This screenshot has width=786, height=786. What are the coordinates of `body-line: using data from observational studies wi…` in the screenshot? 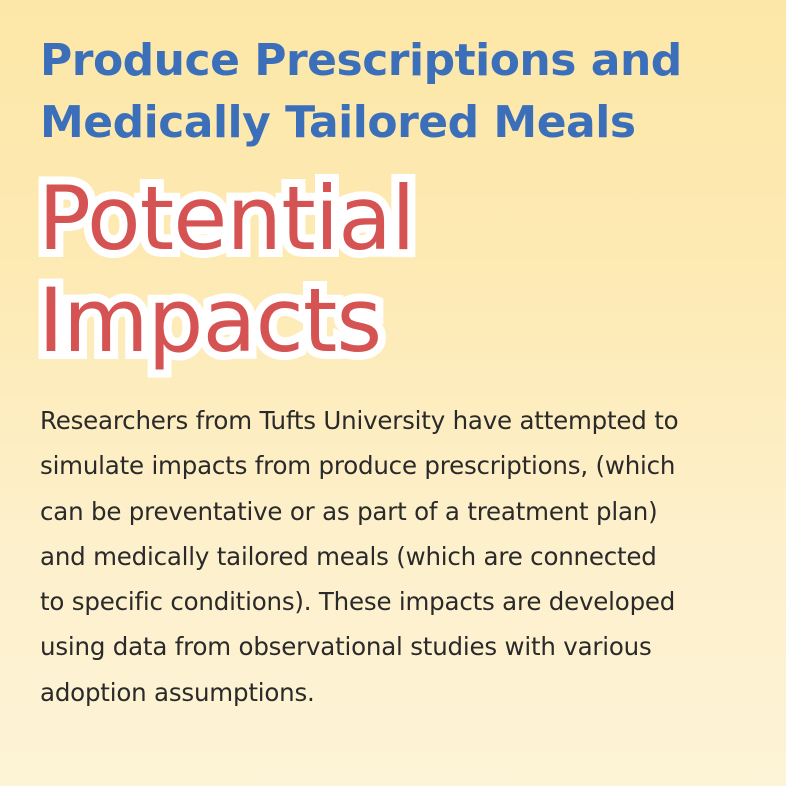 It's located at (346, 647).